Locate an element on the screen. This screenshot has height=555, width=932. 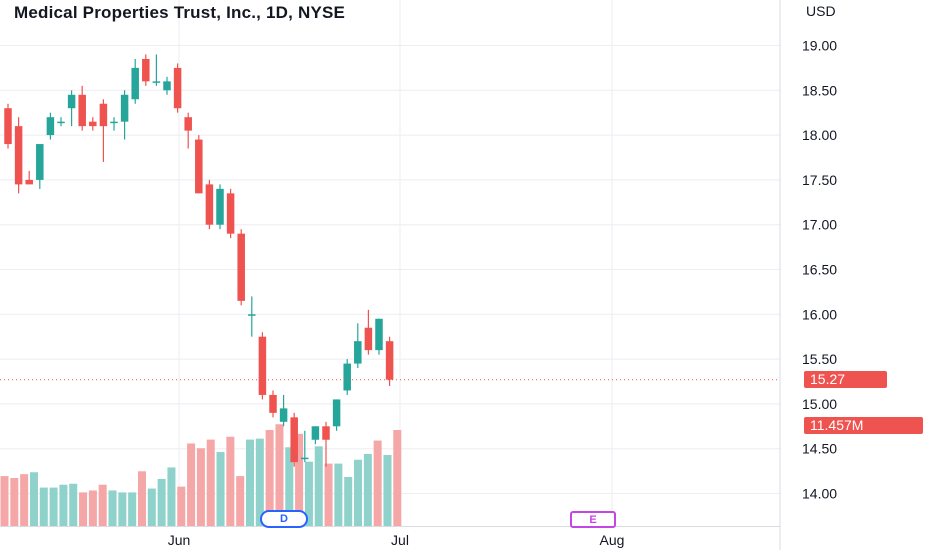
last-price-badge: 15.27 is located at coordinates (845, 380).